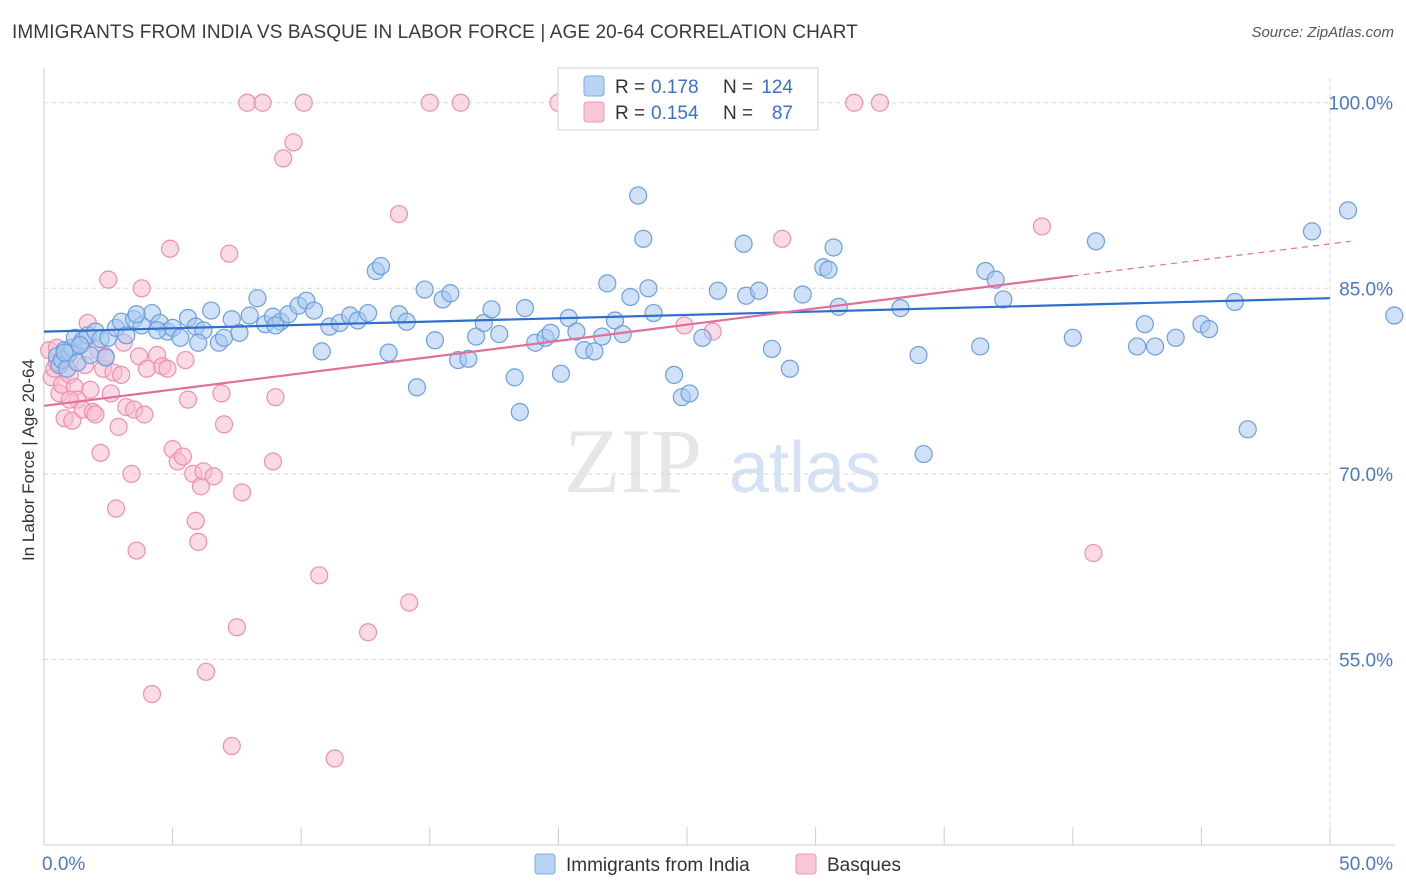 The image size is (1406, 892). What do you see at coordinates (717, 864) in the screenshot?
I see `series-legend: Immigrants from India Basques` at bounding box center [717, 864].